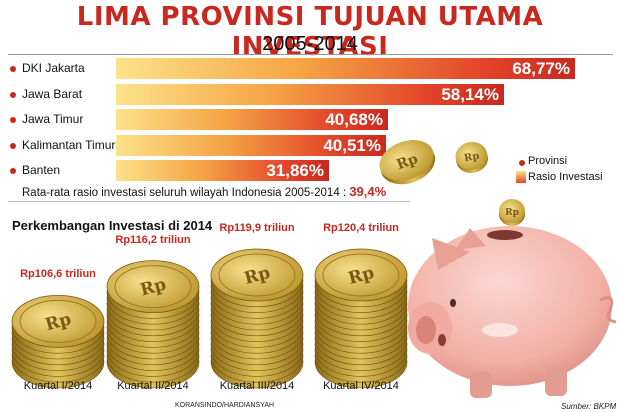 The height and width of the screenshot is (413, 620). Describe the element at coordinates (354, 119) in the screenshot. I see `province-bar-value: 40,68%` at that location.